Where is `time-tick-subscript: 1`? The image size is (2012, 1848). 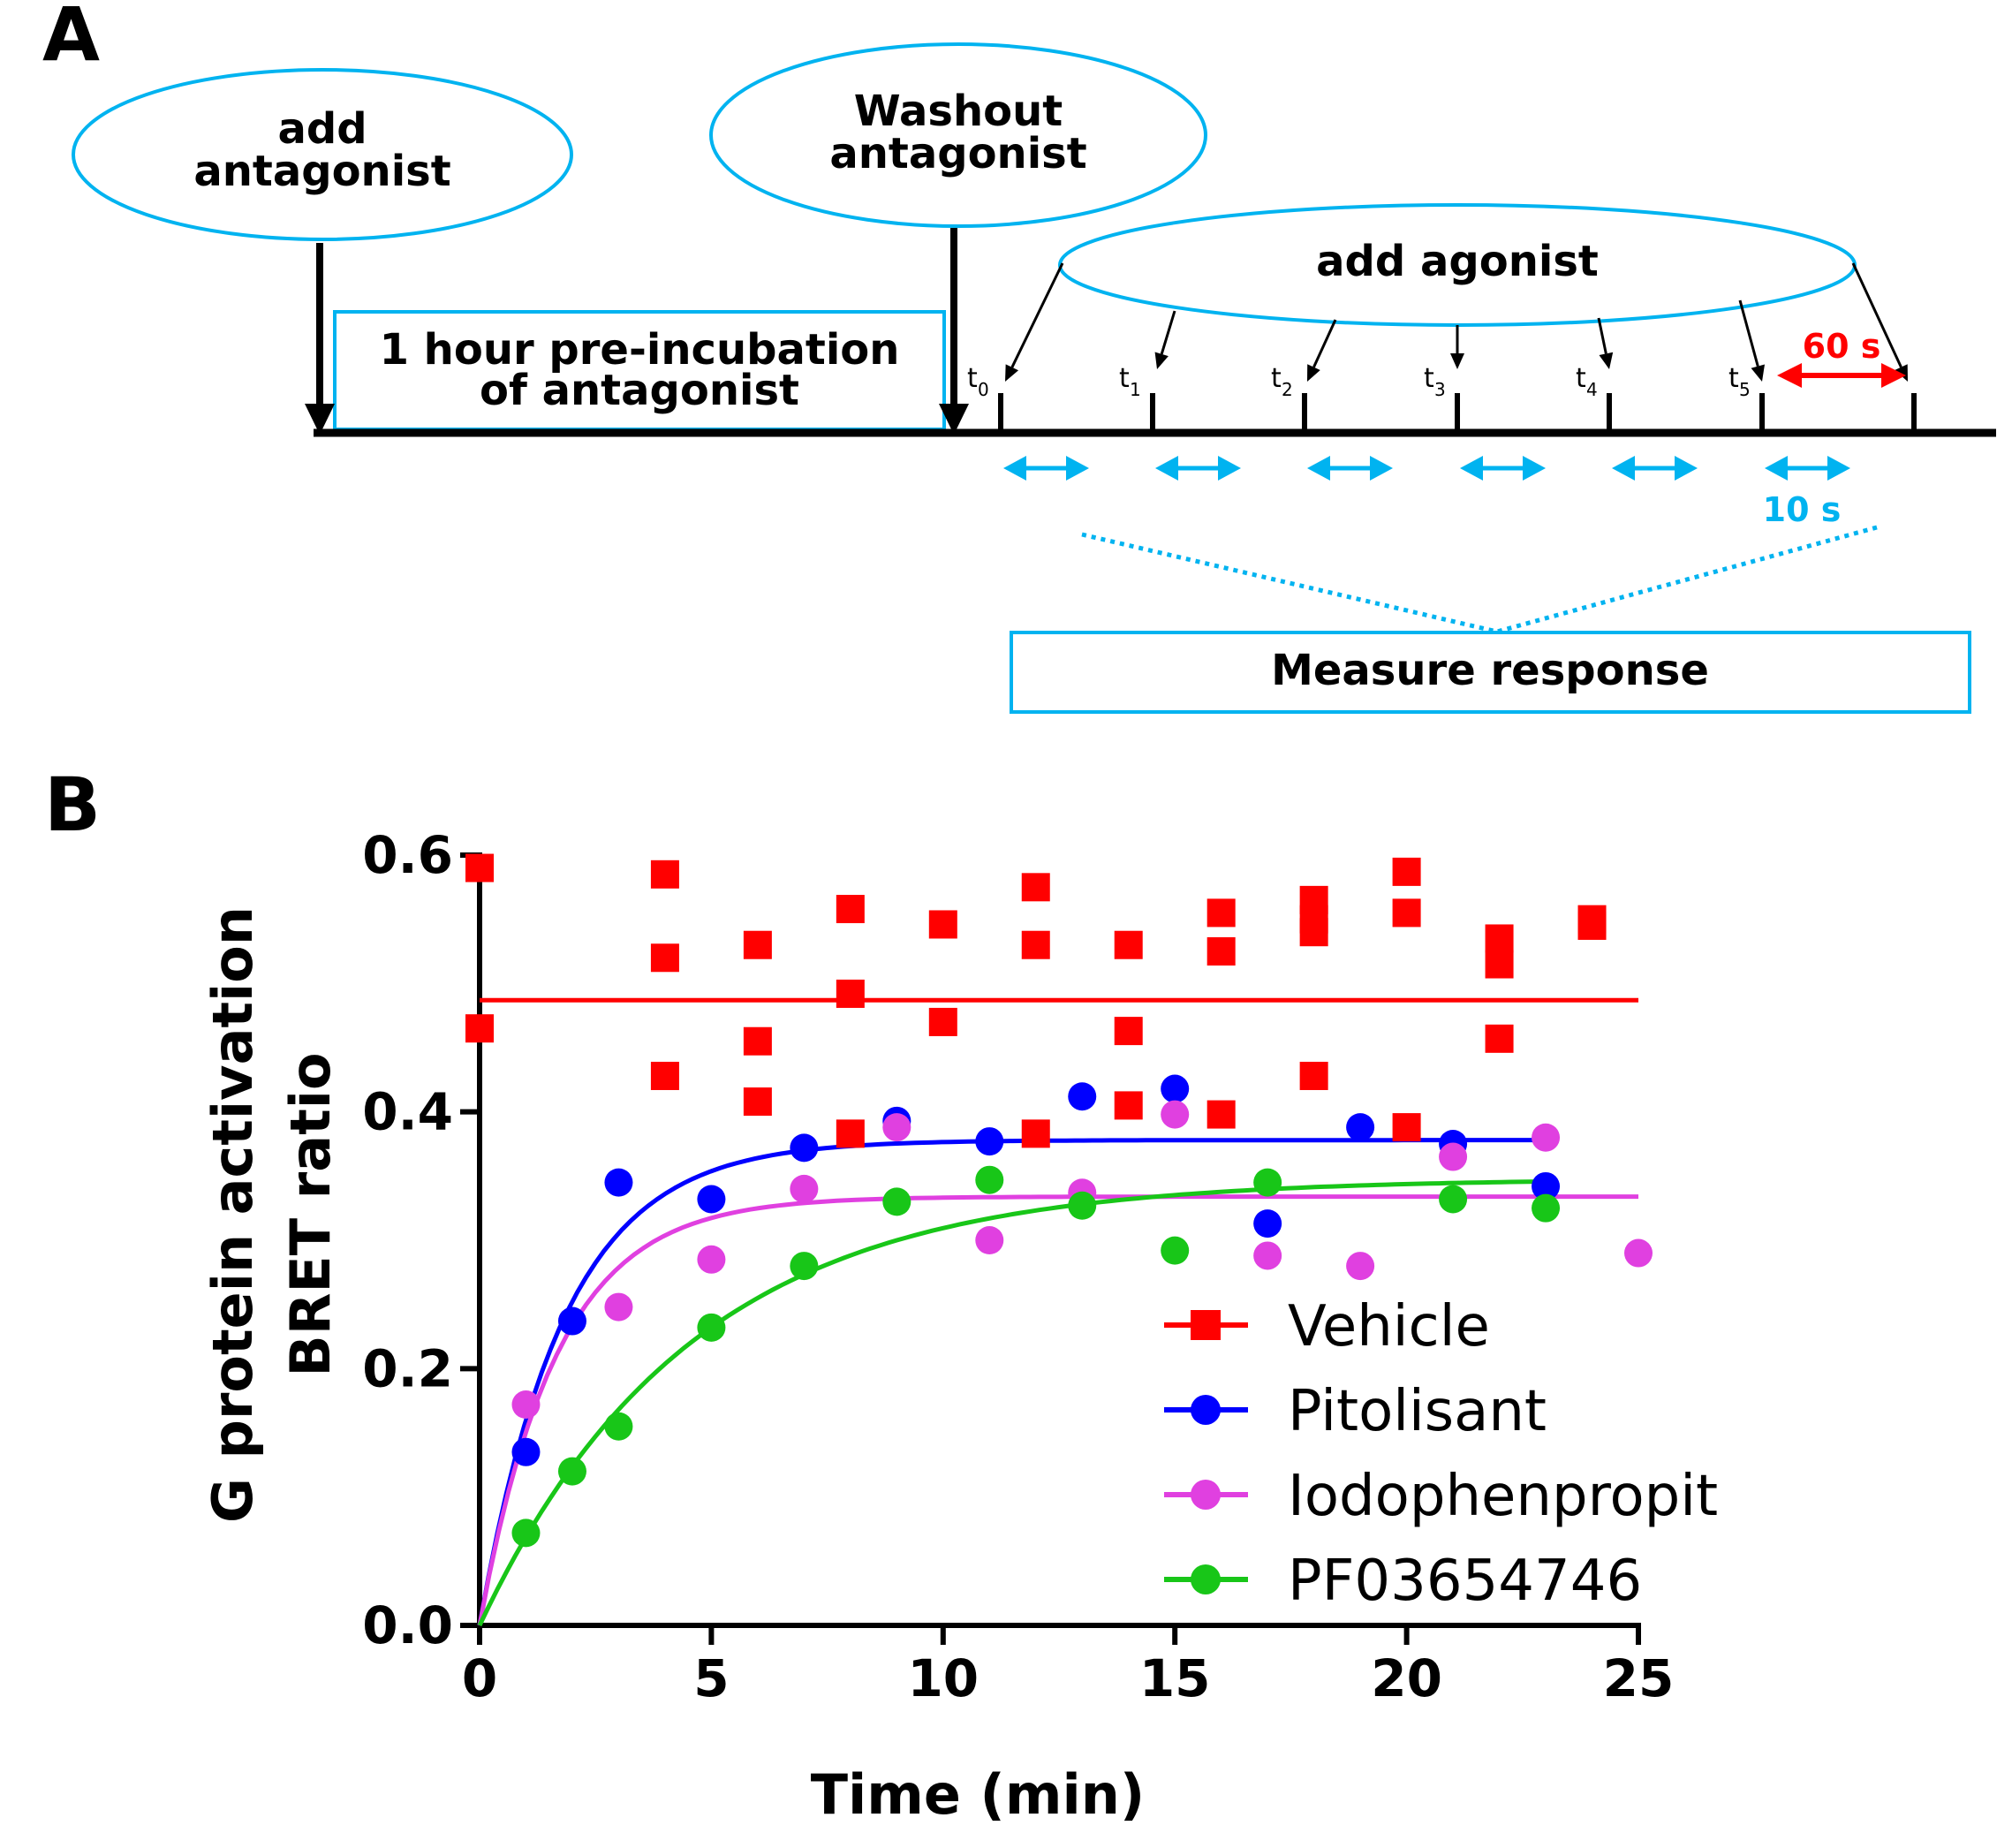 time-tick-subscript: 1 is located at coordinates (1135, 389).